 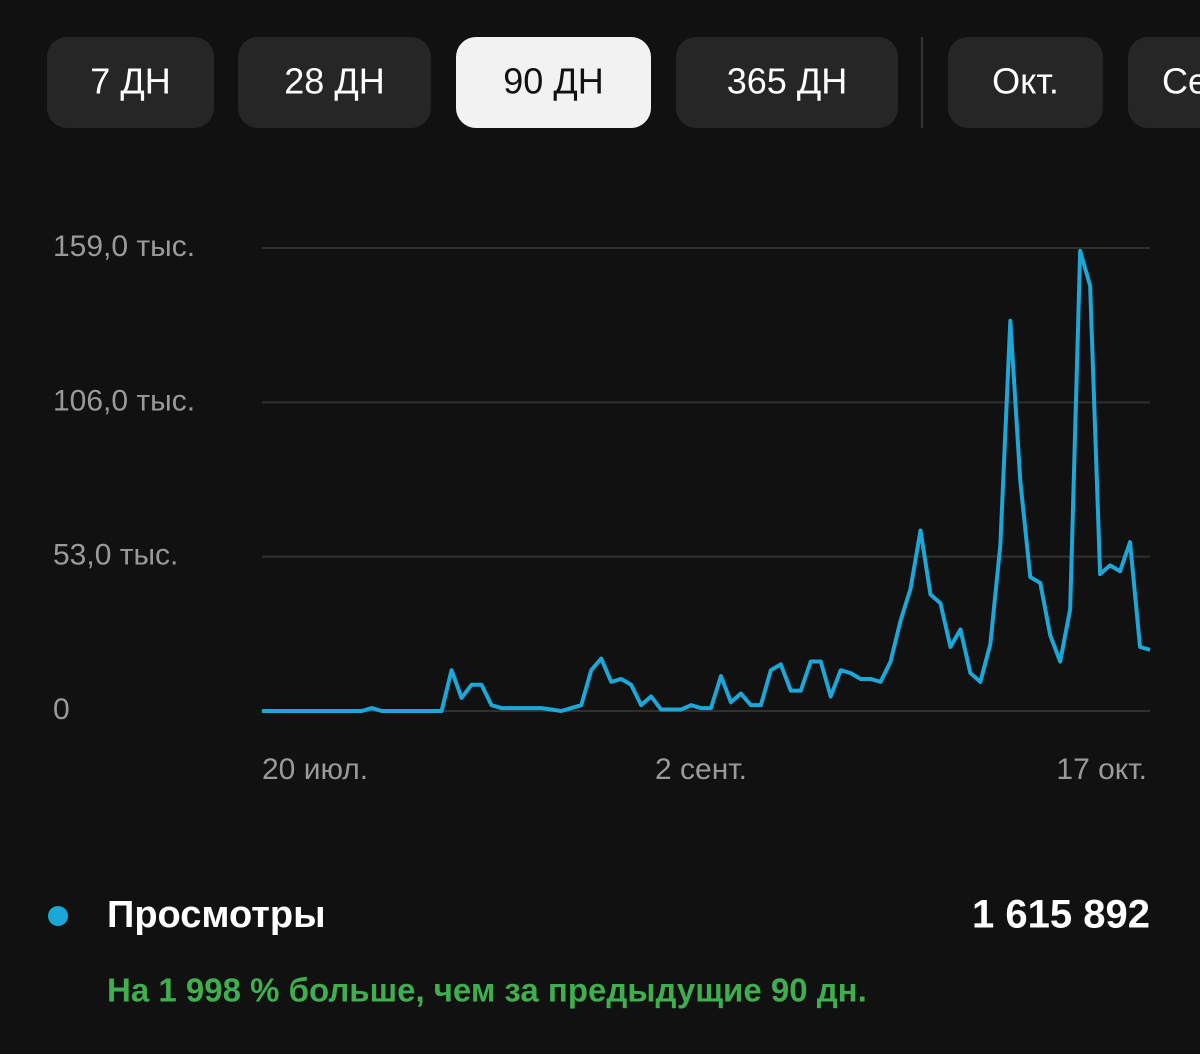 I want to click on y-tick-label: 53,0 тыс., so click(x=115, y=555).